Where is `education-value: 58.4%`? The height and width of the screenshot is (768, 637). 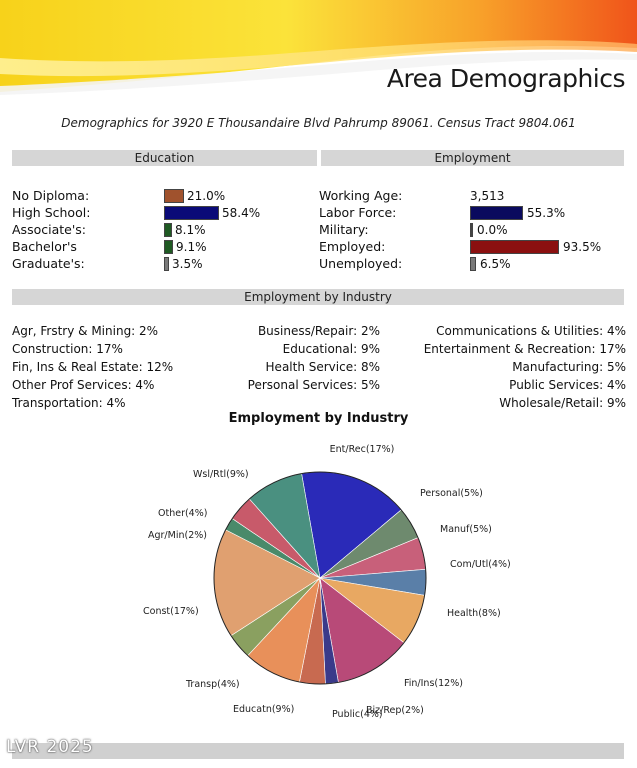
education-value: 58.4% is located at coordinates (241, 213).